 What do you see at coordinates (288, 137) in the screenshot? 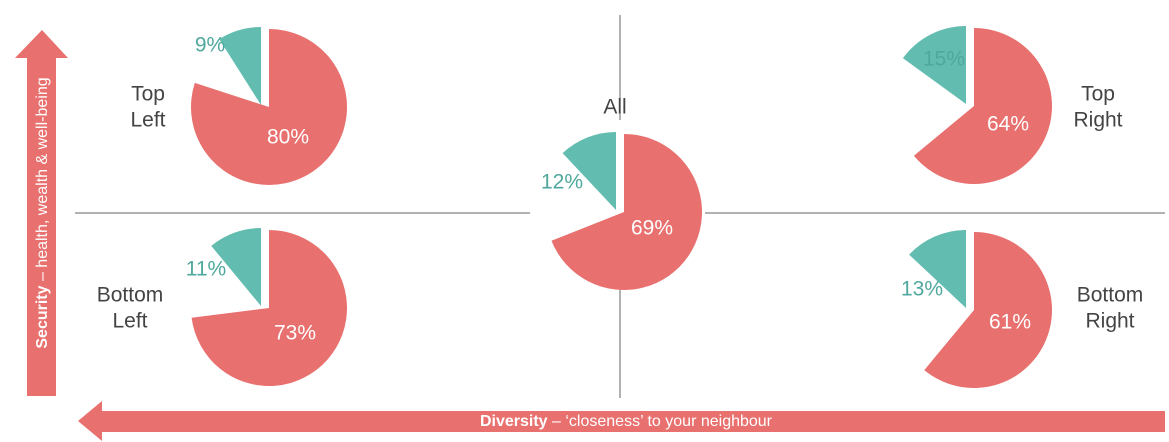
I see `value-label: 80%` at bounding box center [288, 137].